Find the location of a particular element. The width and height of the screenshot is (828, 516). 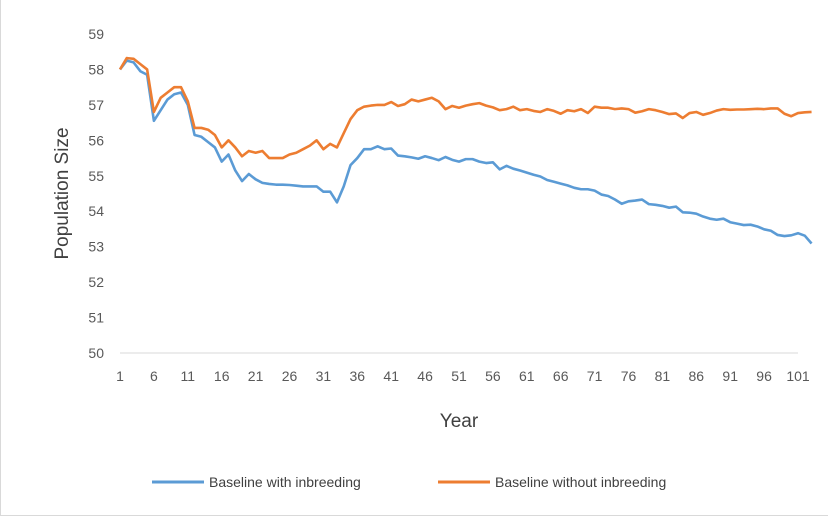

x-tick-label: 91 is located at coordinates (730, 376).